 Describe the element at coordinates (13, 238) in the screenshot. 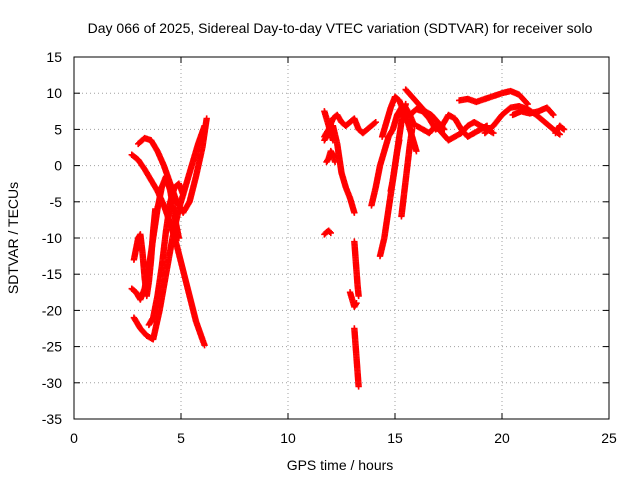

I see `y-axis-label: SDTVAR / TECUs` at that location.